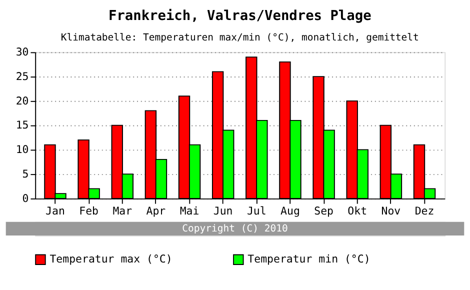 The width and height of the screenshot is (470, 290). Describe the element at coordinates (240, 16) in the screenshot. I see `chart-title: Frankreich, Valras/Vendres Plage` at that location.